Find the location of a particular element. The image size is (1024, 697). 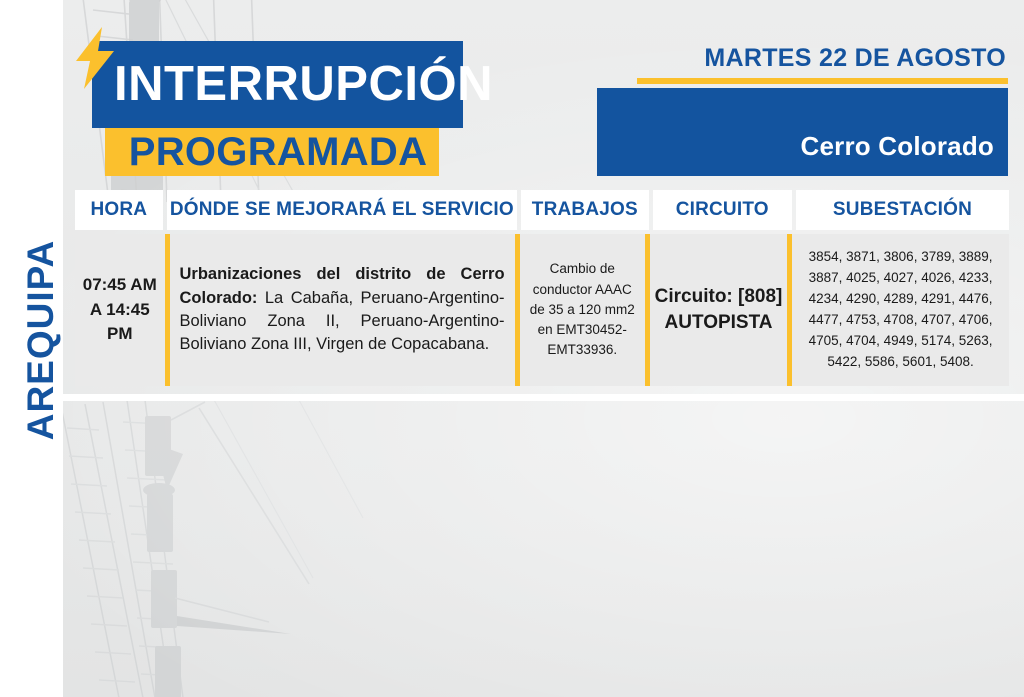

date-underline-rule is located at coordinates (822, 81).